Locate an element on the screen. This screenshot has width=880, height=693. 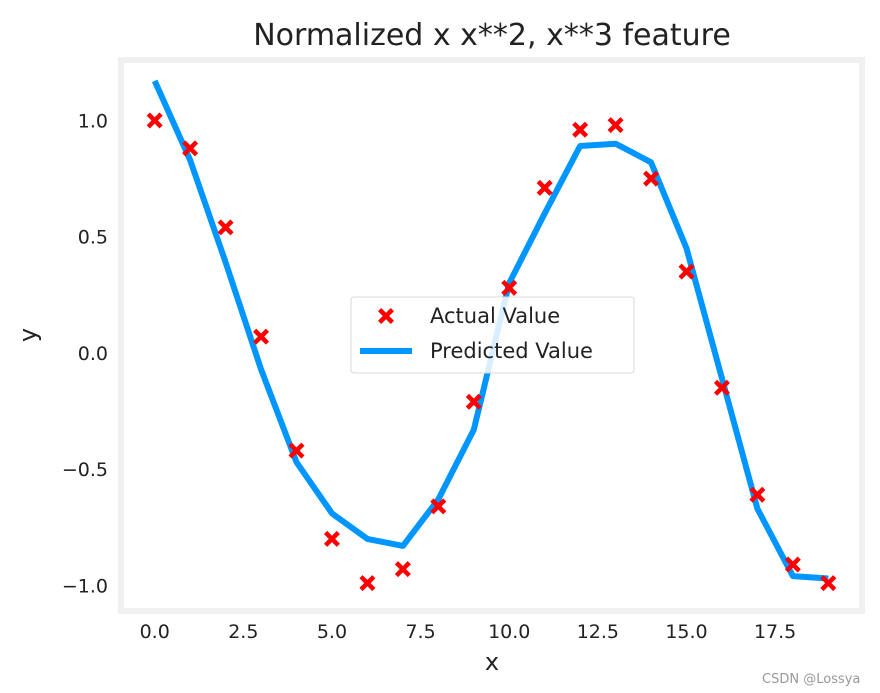
legend-box is located at coordinates (492, 335).